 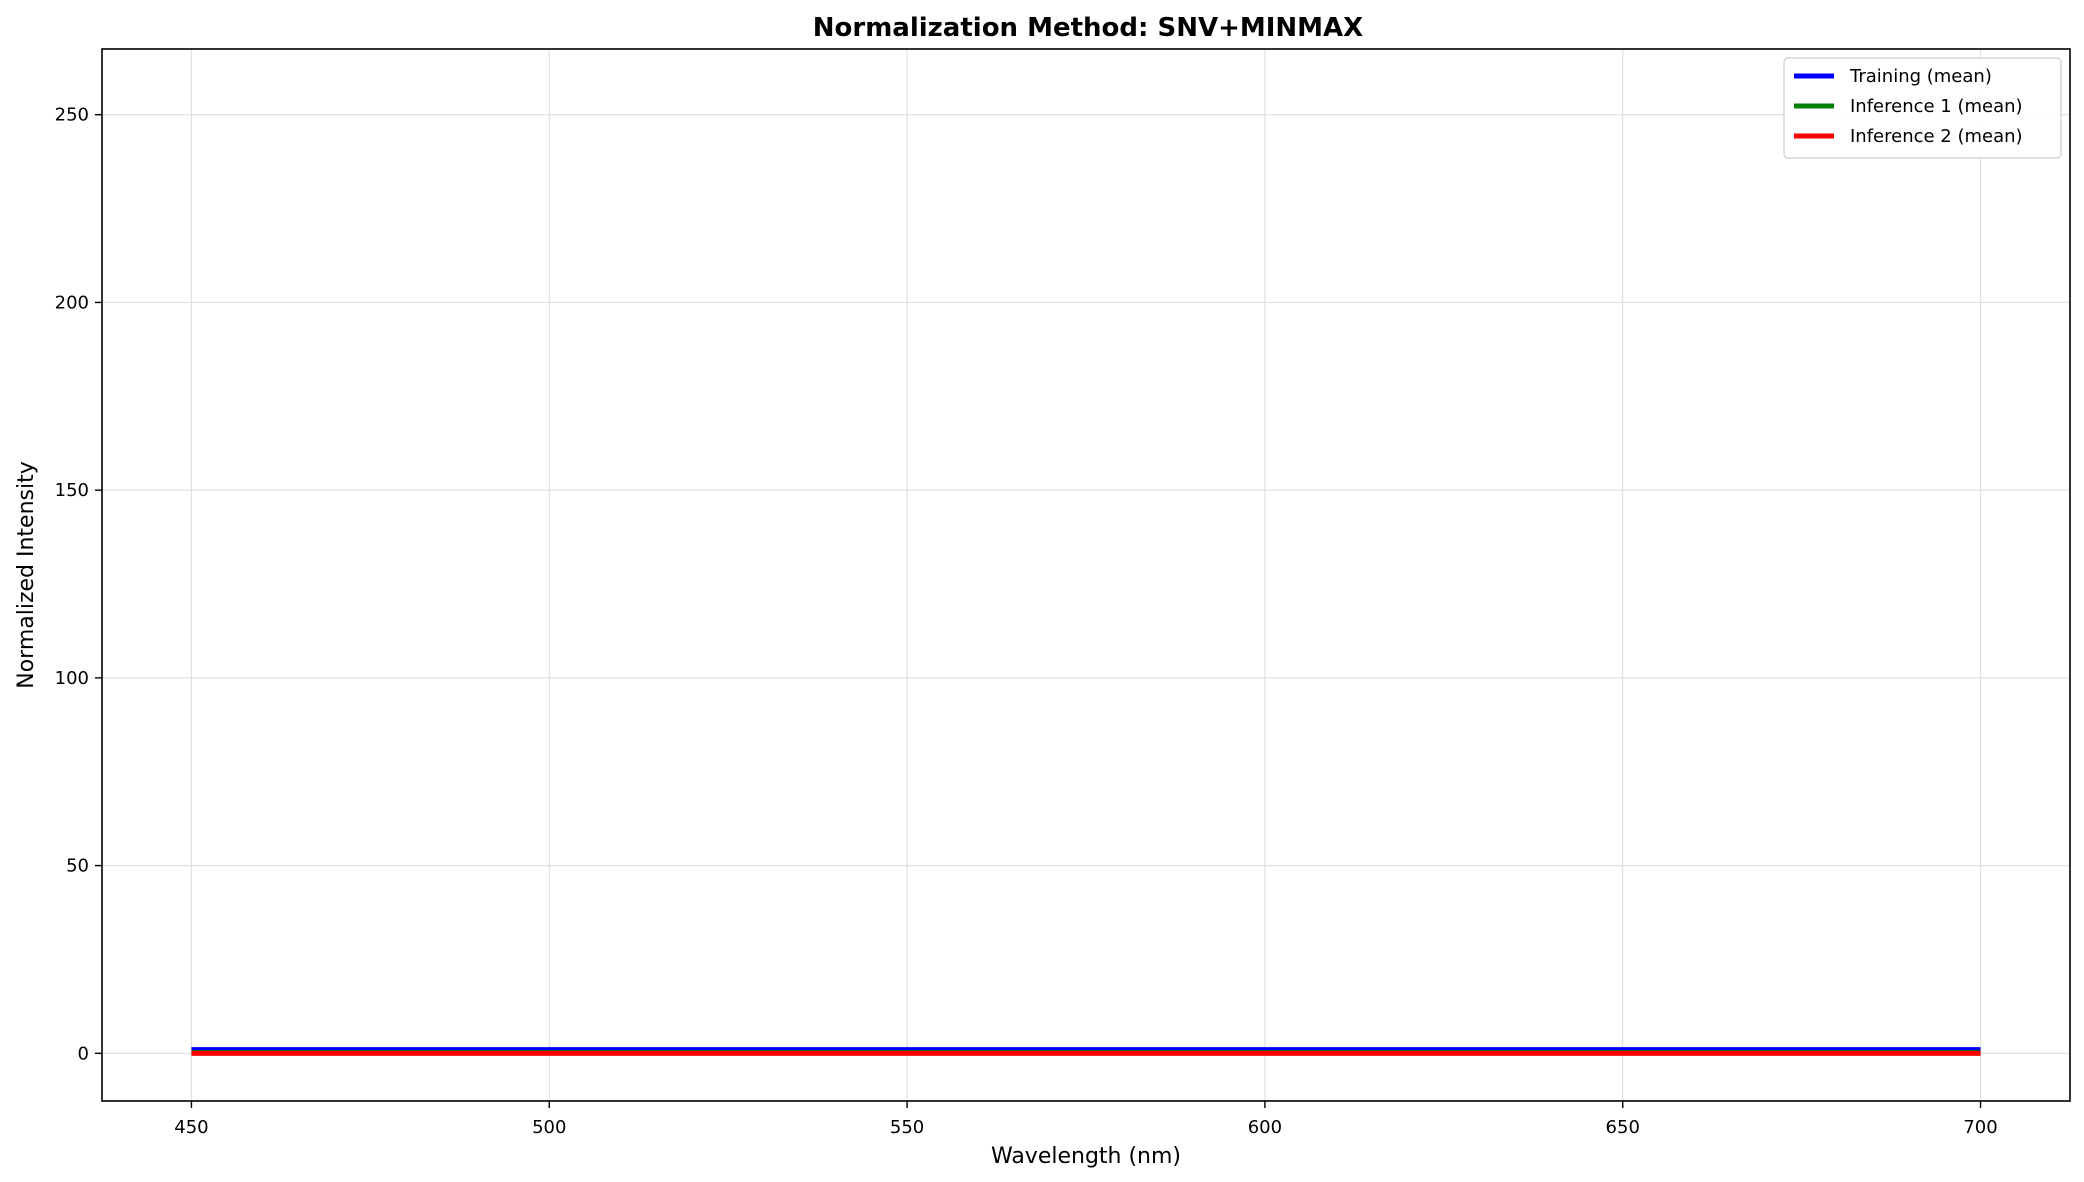 What do you see at coordinates (26, 575) in the screenshot?
I see `y-axis-label: Normalized Intensity` at bounding box center [26, 575].